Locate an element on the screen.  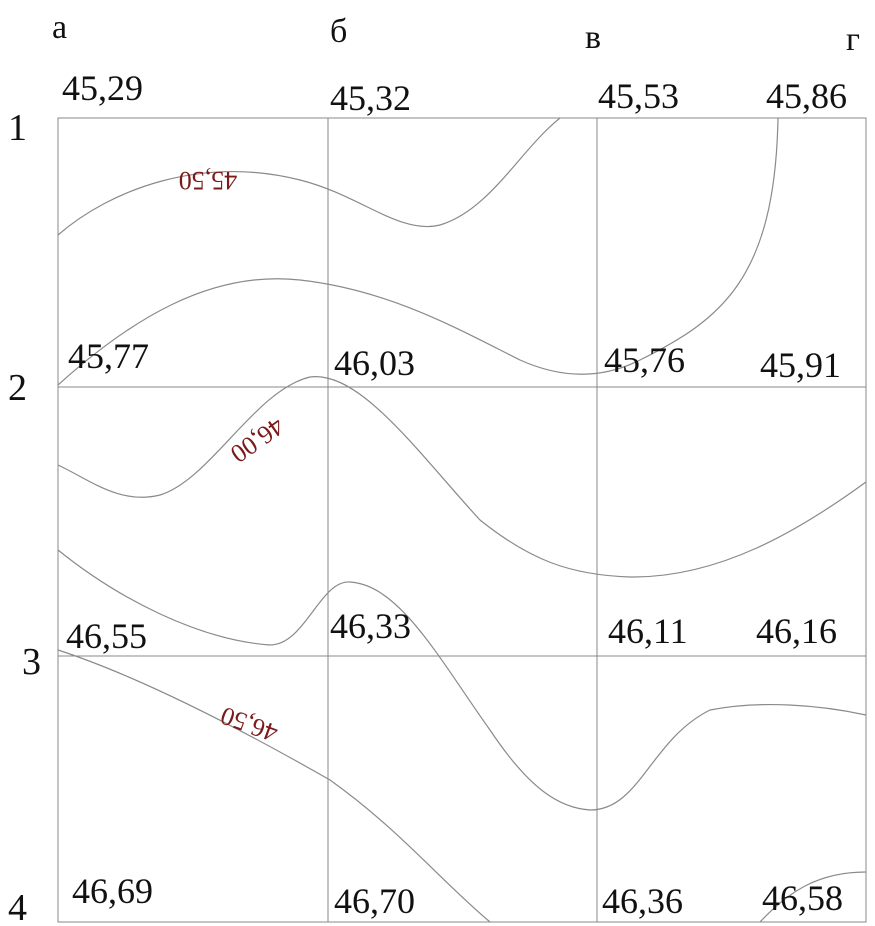
elevation-value: 45,91 is located at coordinates (800, 365).